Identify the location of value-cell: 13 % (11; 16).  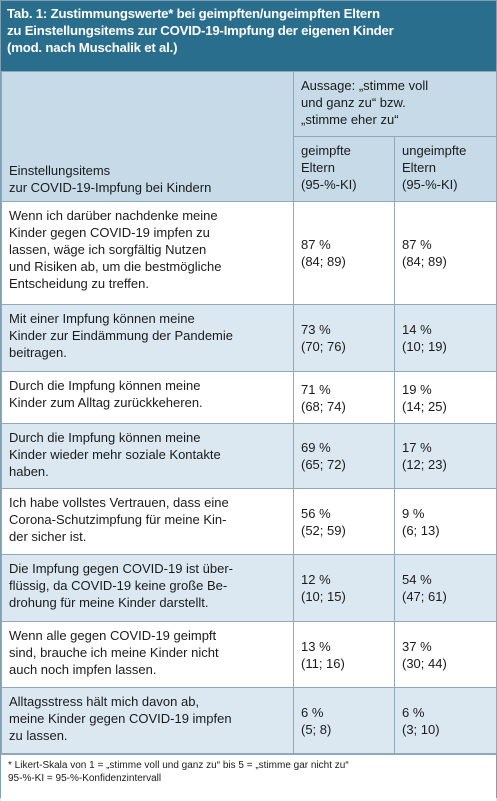
(344, 654).